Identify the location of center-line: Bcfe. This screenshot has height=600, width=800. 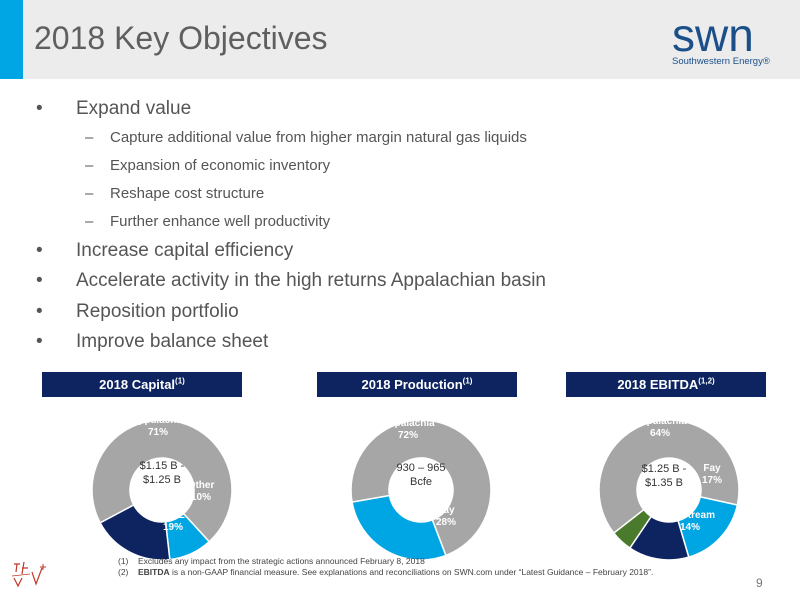
(420, 482).